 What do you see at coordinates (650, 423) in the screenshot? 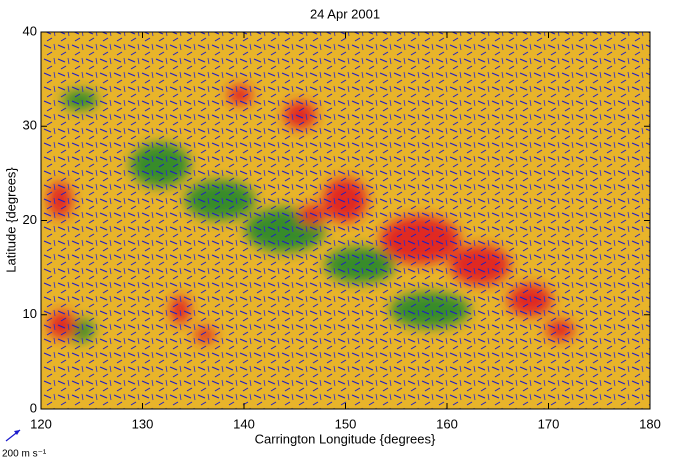
I see `x-tick-label: 180` at bounding box center [650, 423].